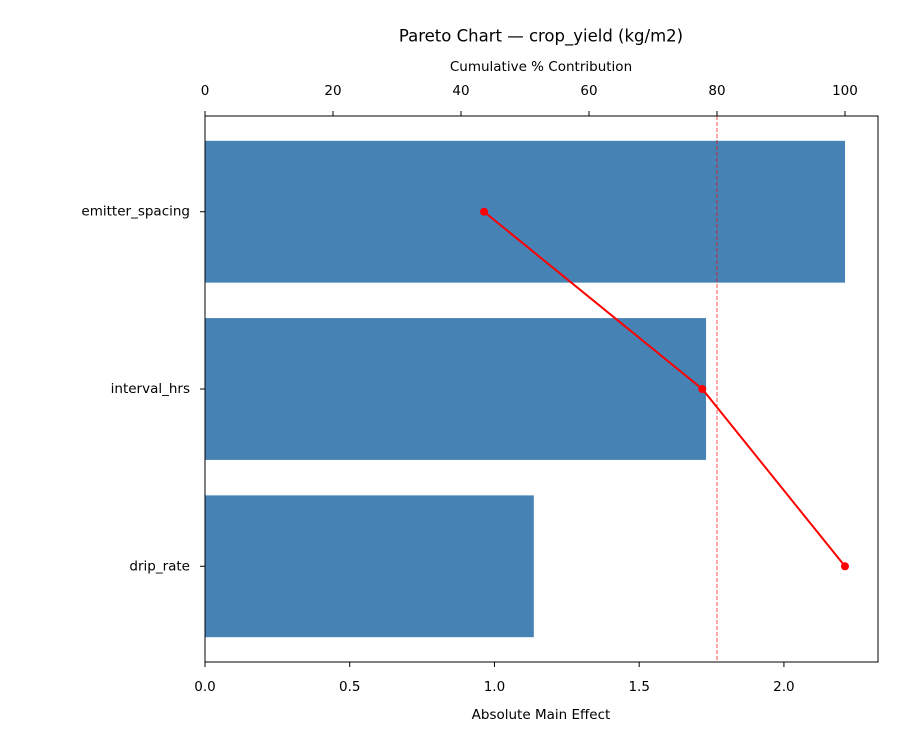 The image size is (900, 750). Describe the element at coordinates (541, 67) in the screenshot. I see `x2-axis-label: Cumulative % Contribution` at that location.